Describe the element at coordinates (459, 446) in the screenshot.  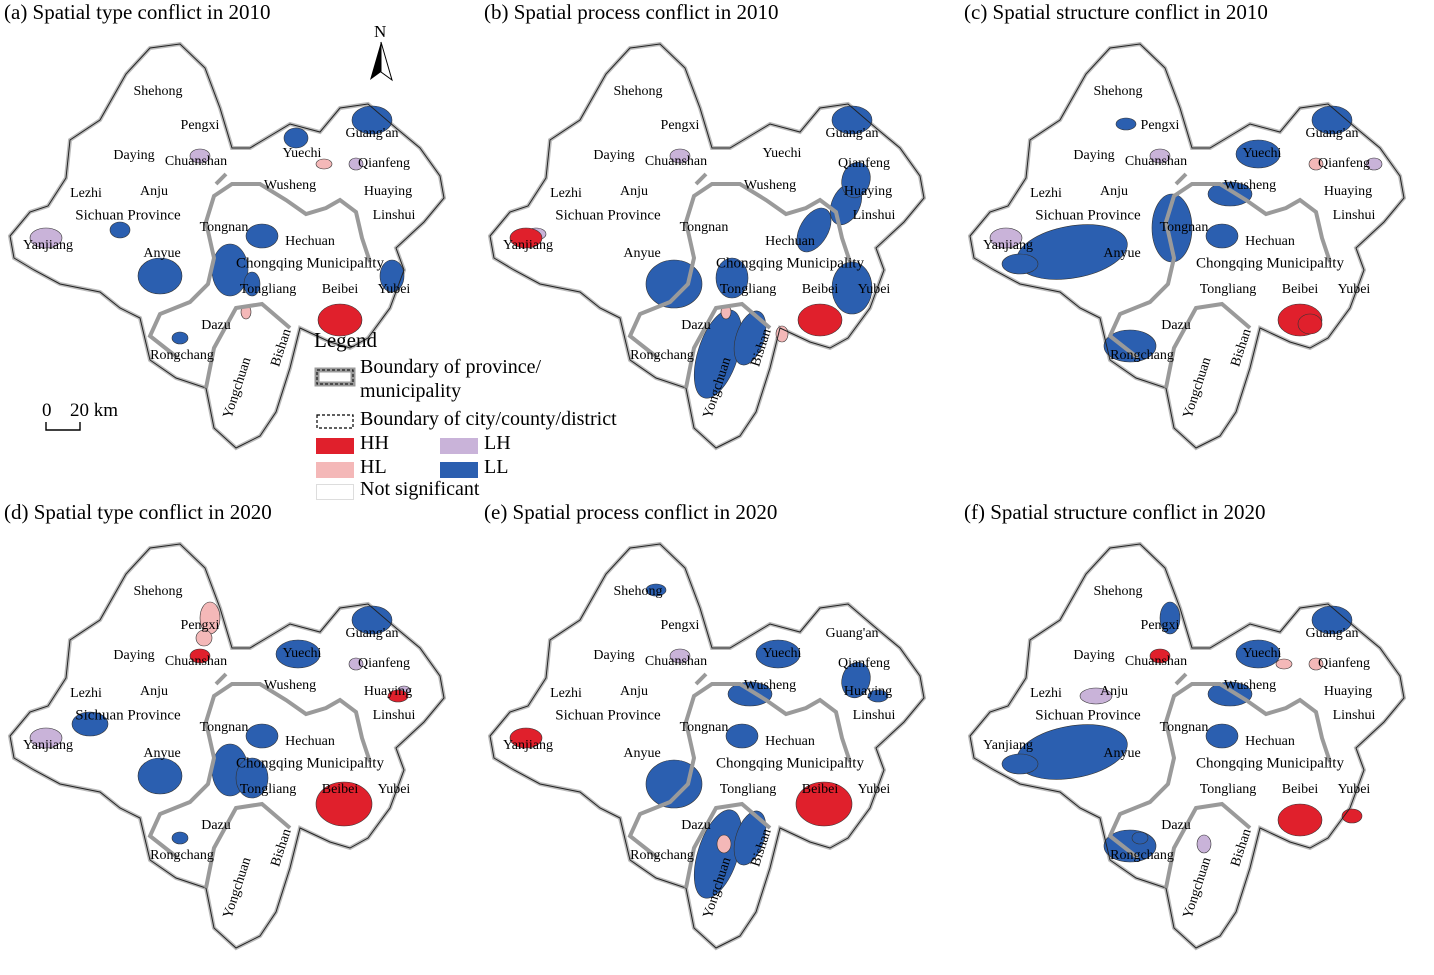
I see `lh-swatch` at that location.